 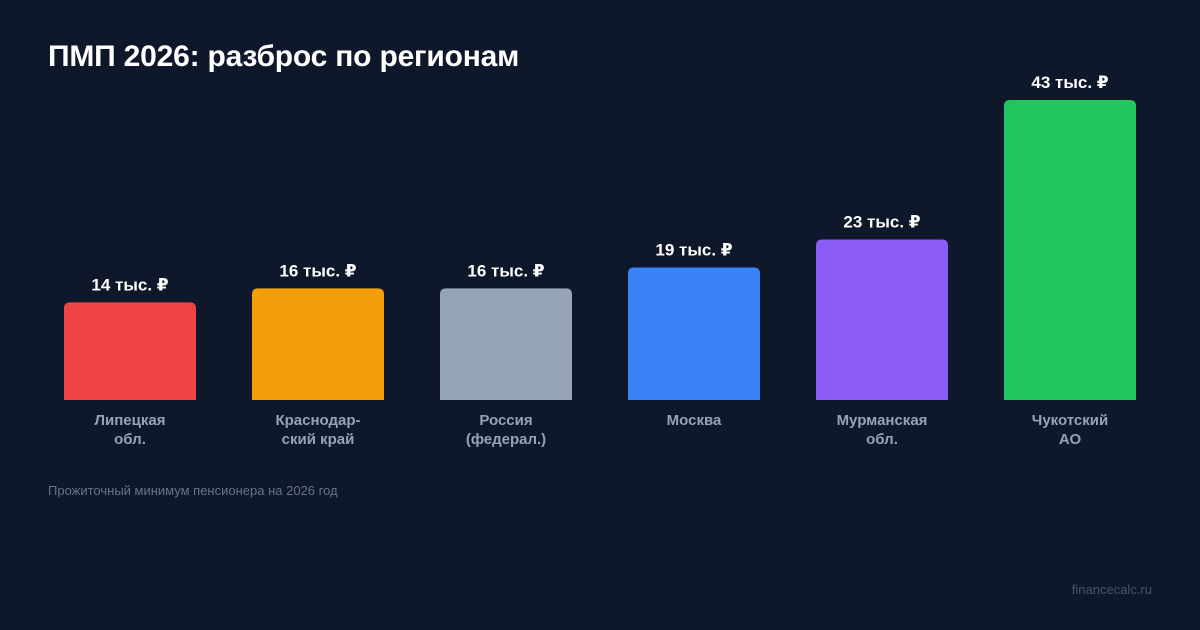 I want to click on source-label: financecalc.ru, so click(x=1111, y=589).